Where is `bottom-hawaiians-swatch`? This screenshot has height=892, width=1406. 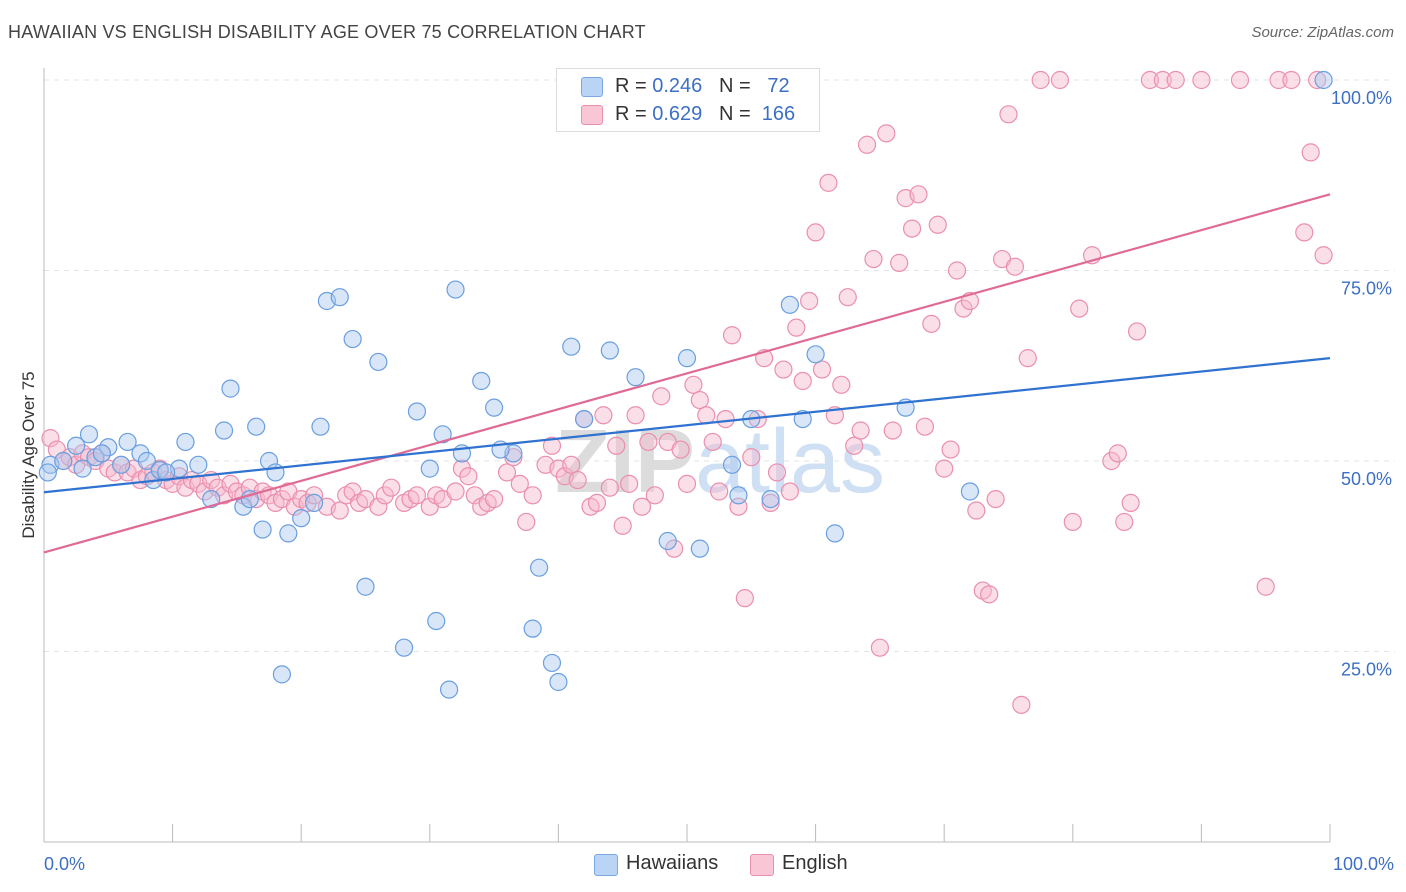
bottom-hawaiians-swatch is located at coordinates (606, 865).